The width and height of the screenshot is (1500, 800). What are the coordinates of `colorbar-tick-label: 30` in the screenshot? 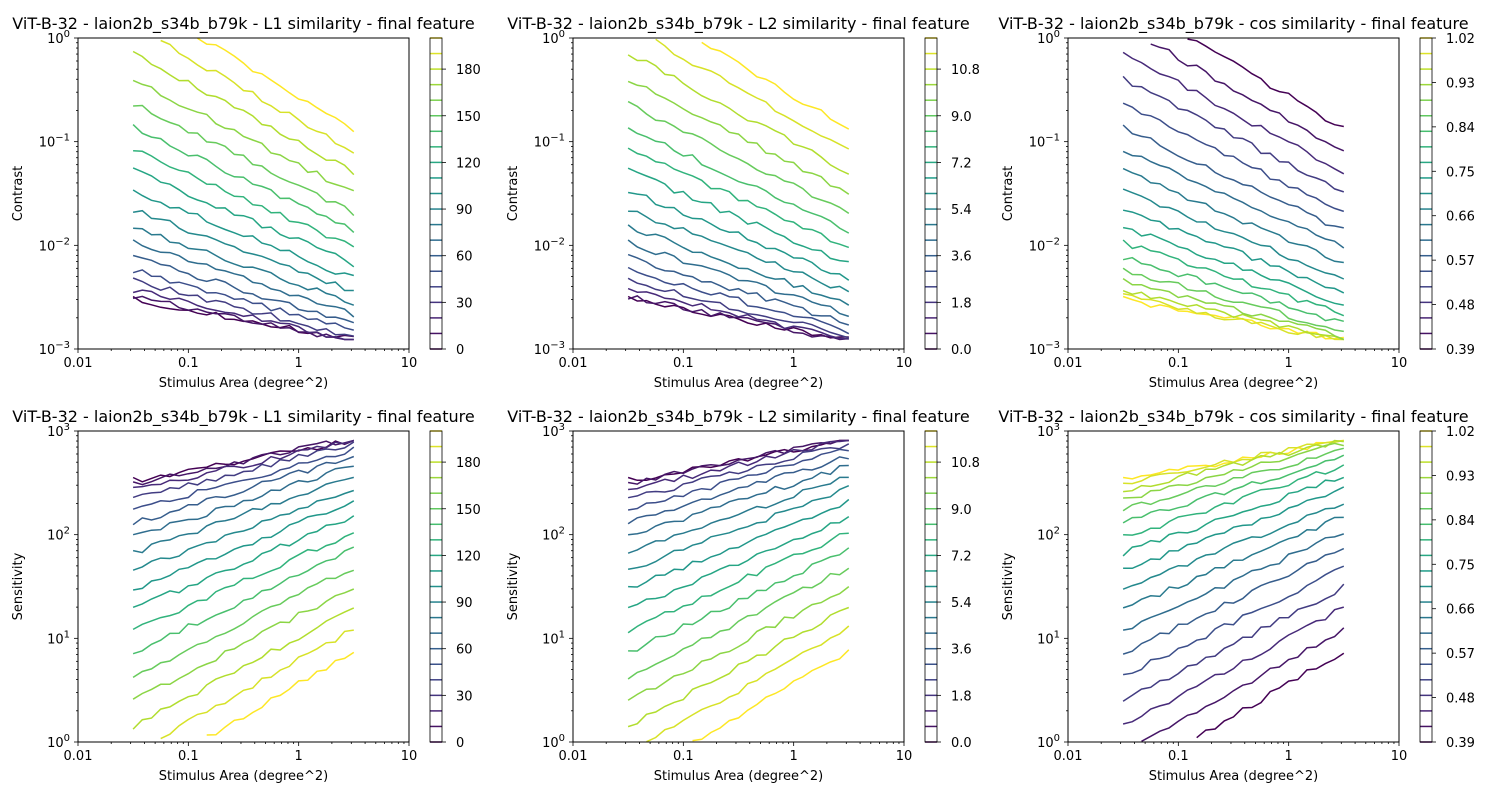 It's located at (464, 696).